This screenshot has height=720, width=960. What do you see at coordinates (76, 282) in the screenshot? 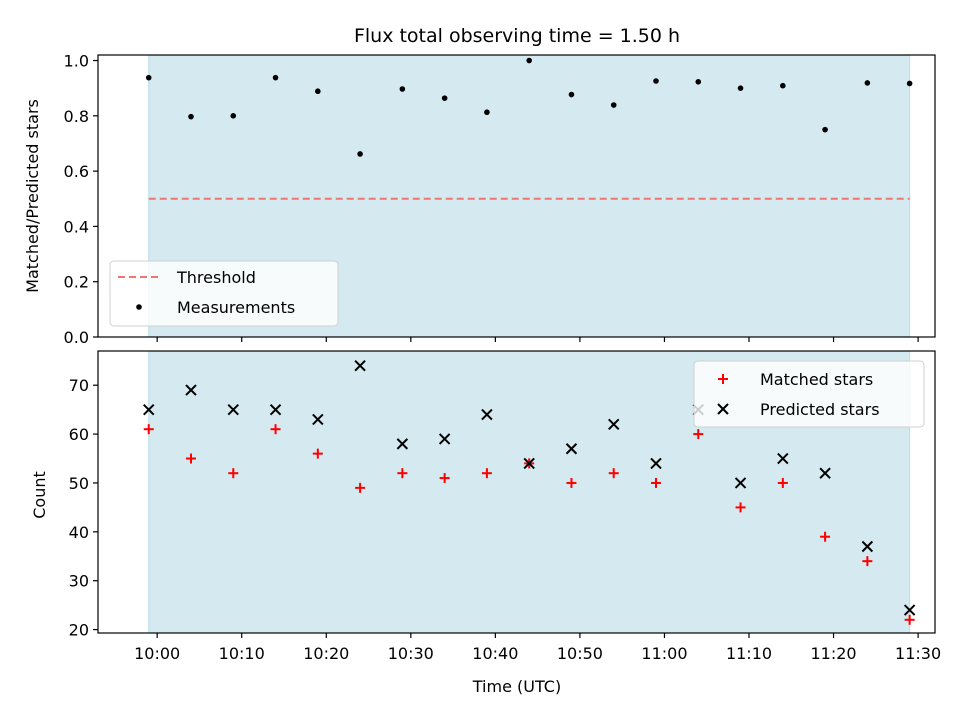
I see `y-tick-label: 0.2` at bounding box center [76, 282].